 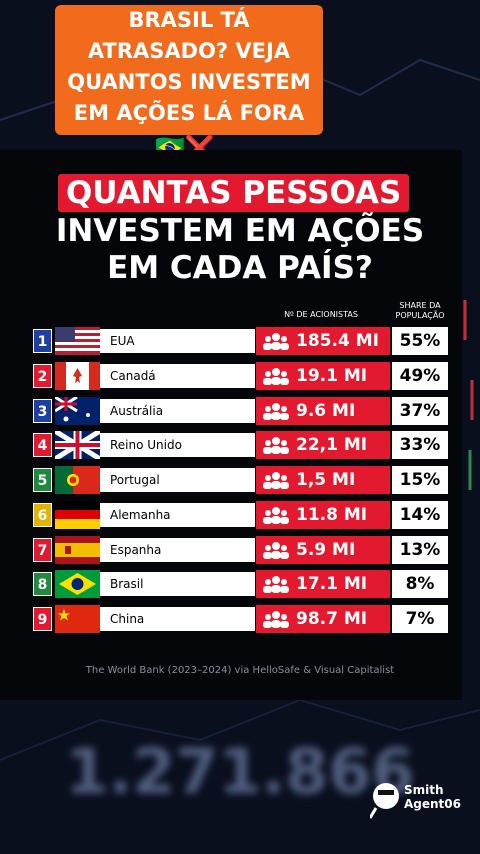 I want to click on rank: 6, so click(x=42, y=514).